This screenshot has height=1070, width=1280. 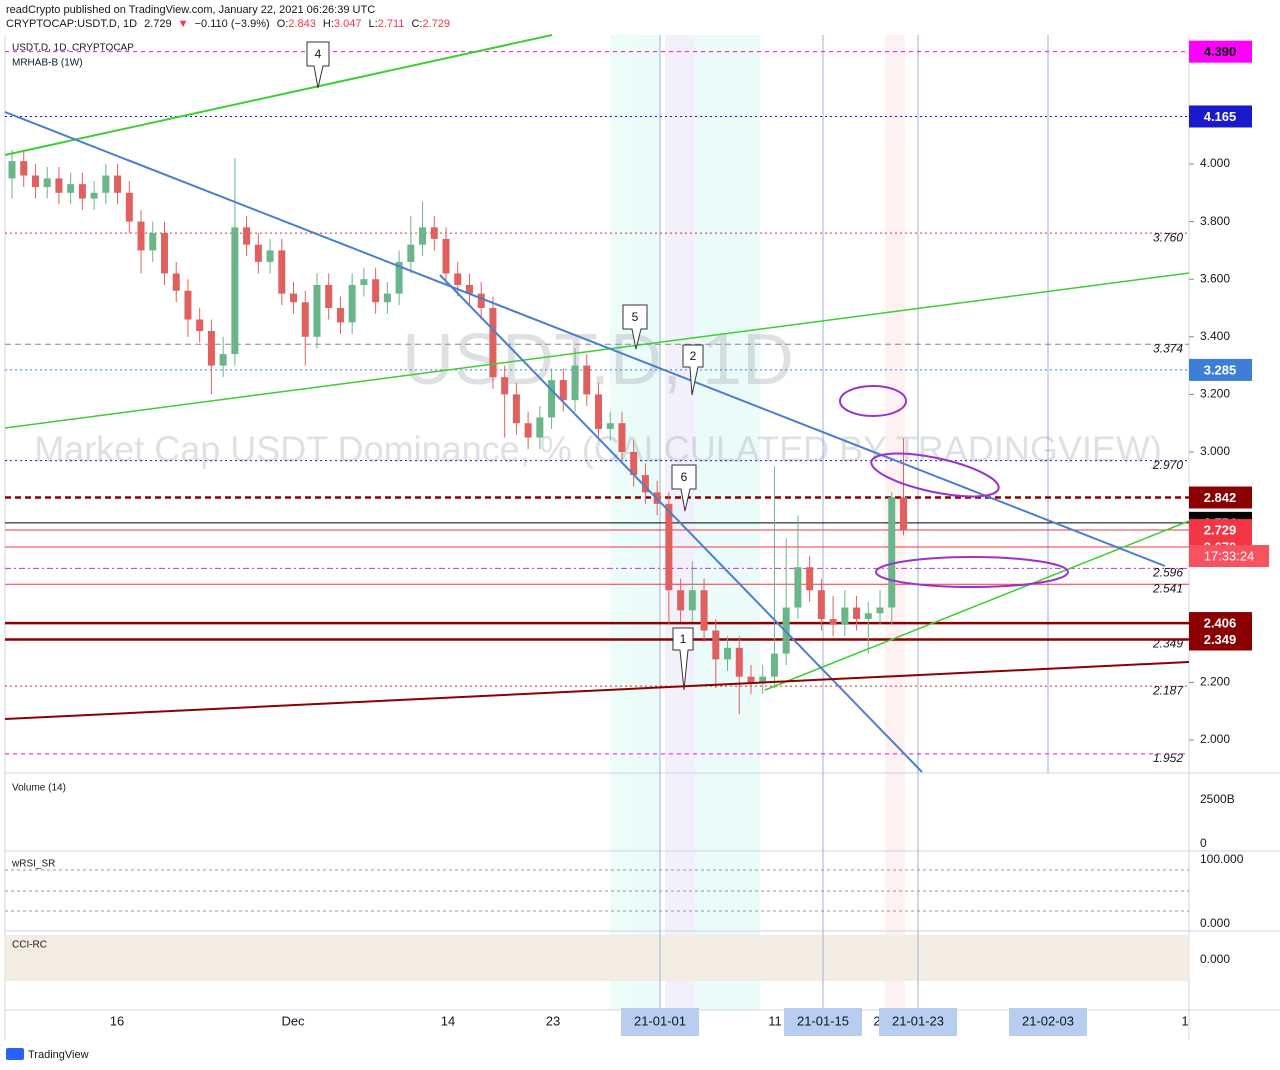 What do you see at coordinates (775, 1020) in the screenshot?
I see `time-label: 11` at bounding box center [775, 1020].